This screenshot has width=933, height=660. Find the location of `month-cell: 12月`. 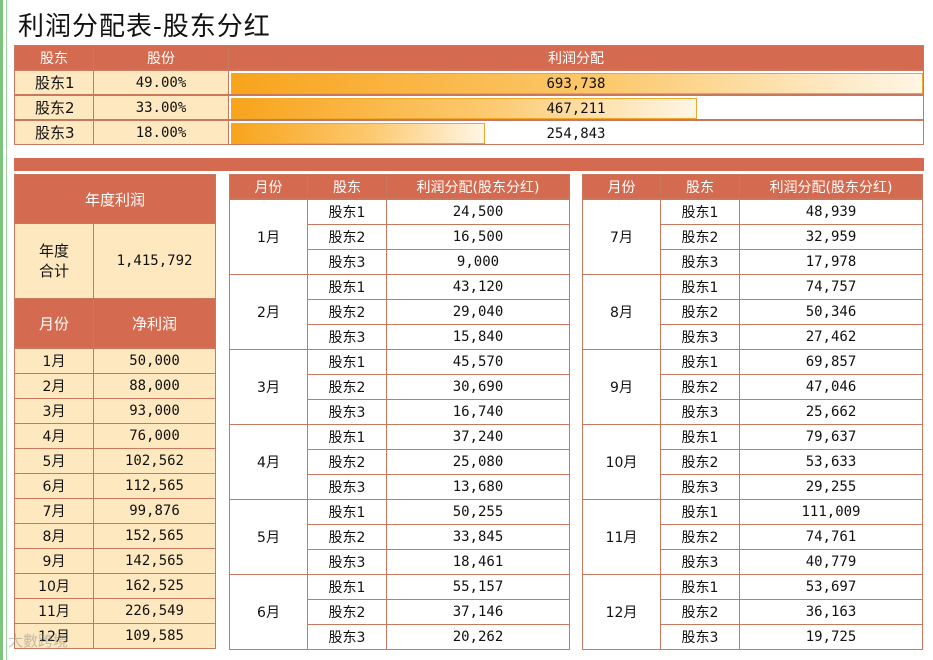

month-cell: 12月 is located at coordinates (54, 636).